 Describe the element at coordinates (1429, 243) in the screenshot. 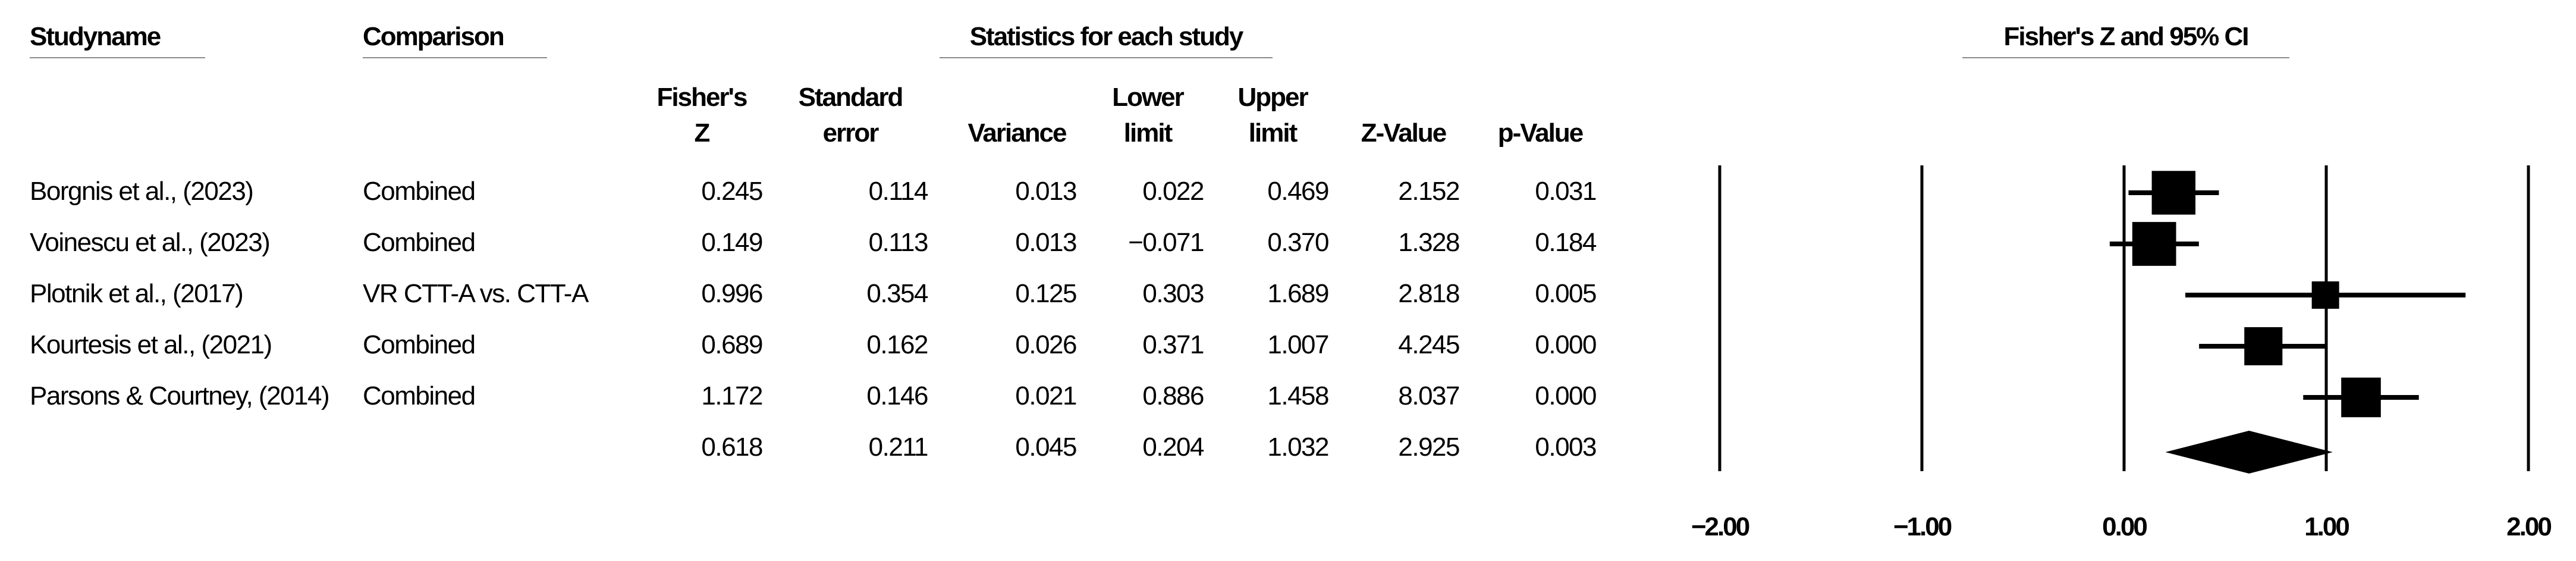

I see `cell-zval: 1.328` at that location.